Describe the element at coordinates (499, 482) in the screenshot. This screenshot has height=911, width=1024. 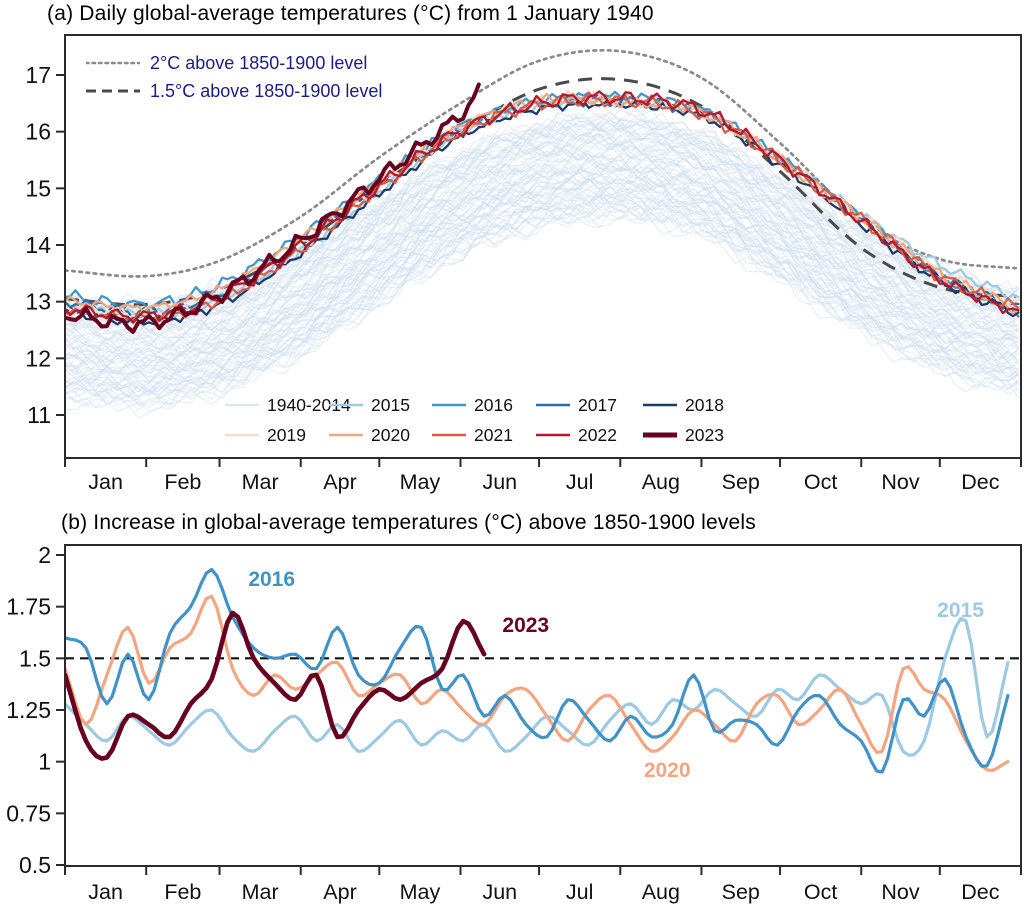
I see `panel-a-month-label: Jun` at that location.